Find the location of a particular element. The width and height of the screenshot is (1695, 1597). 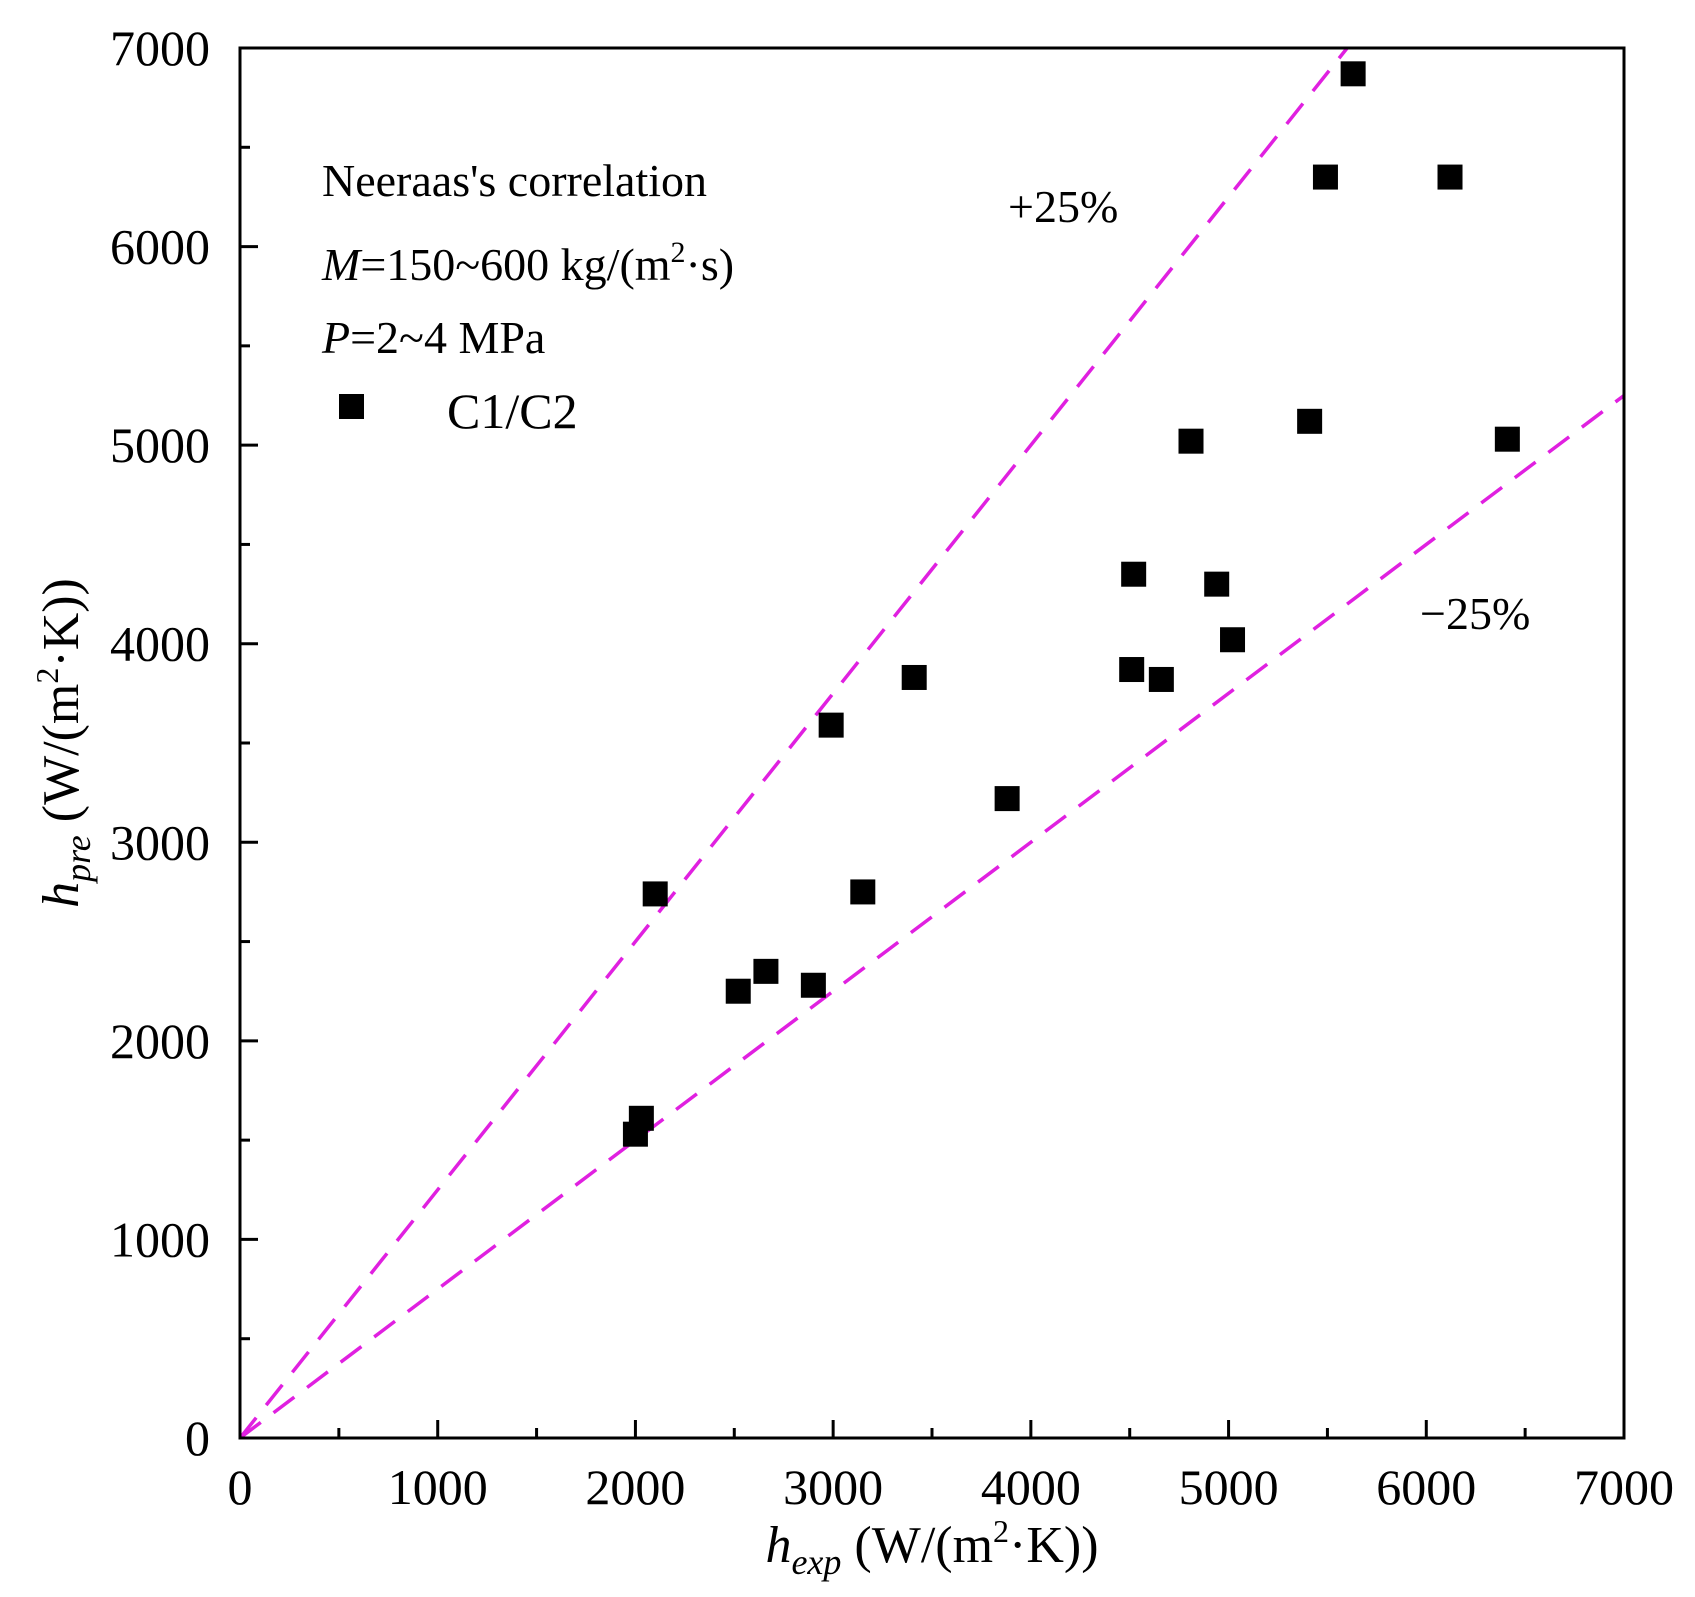

legend-marker is located at coordinates (351, 406).